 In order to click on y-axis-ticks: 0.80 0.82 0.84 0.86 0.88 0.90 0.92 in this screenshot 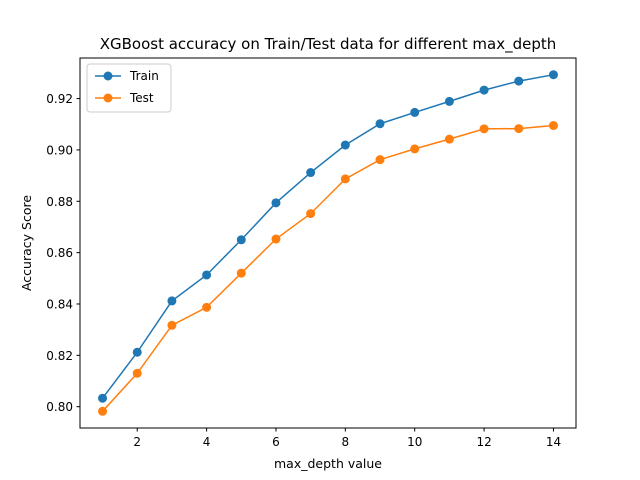, I will do `click(63, 253)`.